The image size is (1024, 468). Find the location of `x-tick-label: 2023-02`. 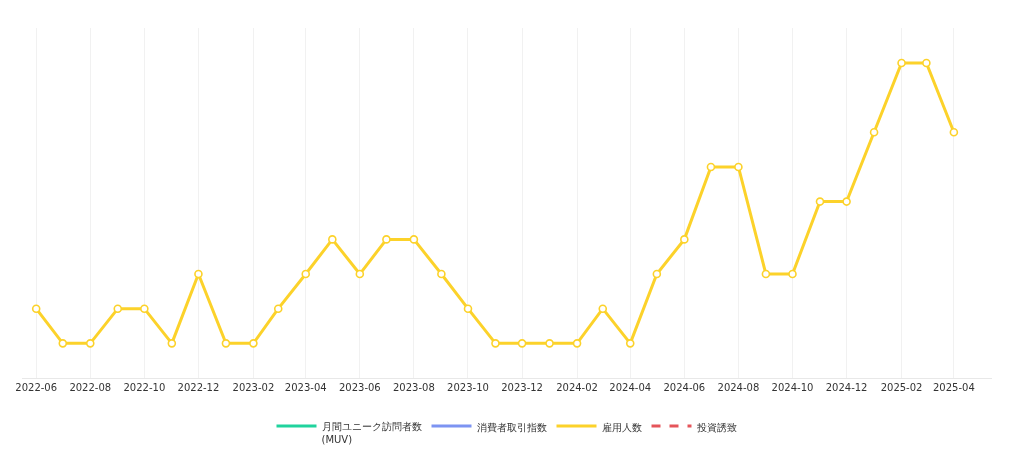

x-tick-label: 2023-02 is located at coordinates (253, 387).